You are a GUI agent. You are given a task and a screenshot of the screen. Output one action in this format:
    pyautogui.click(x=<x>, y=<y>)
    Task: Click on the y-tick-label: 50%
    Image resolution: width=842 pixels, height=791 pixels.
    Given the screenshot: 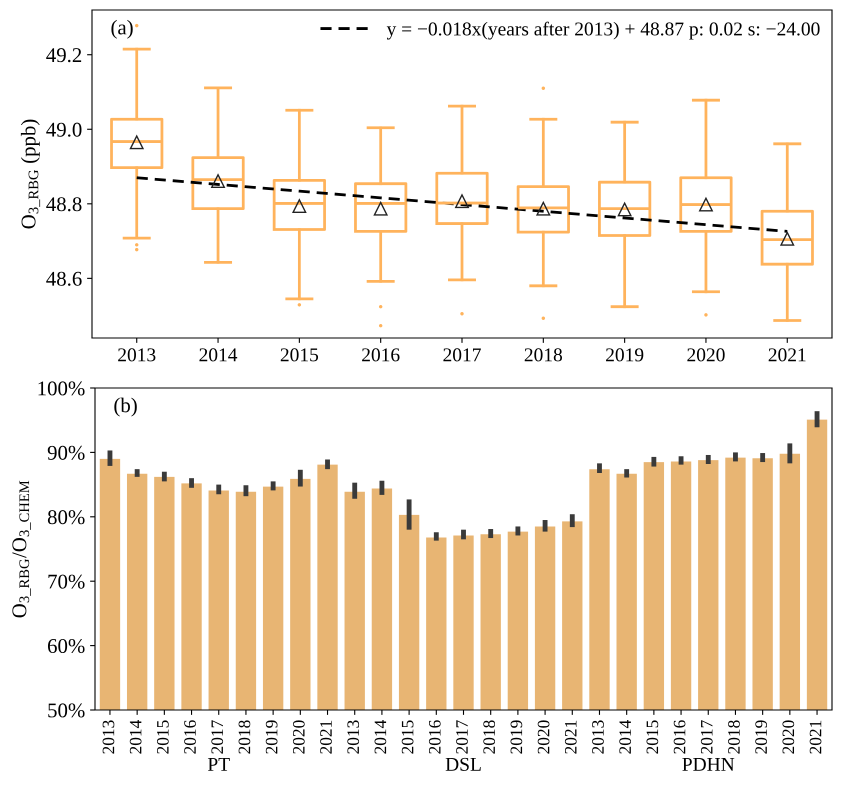 What is the action you would take?
    pyautogui.click(x=66, y=710)
    